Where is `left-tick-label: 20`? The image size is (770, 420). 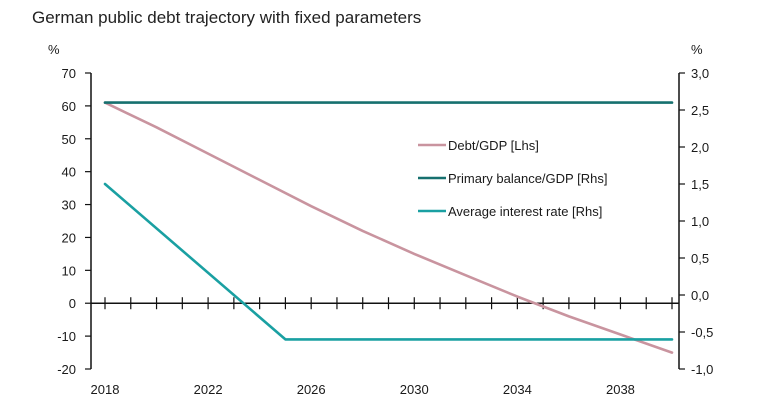
left-tick-label: 20 is located at coordinates (69, 237).